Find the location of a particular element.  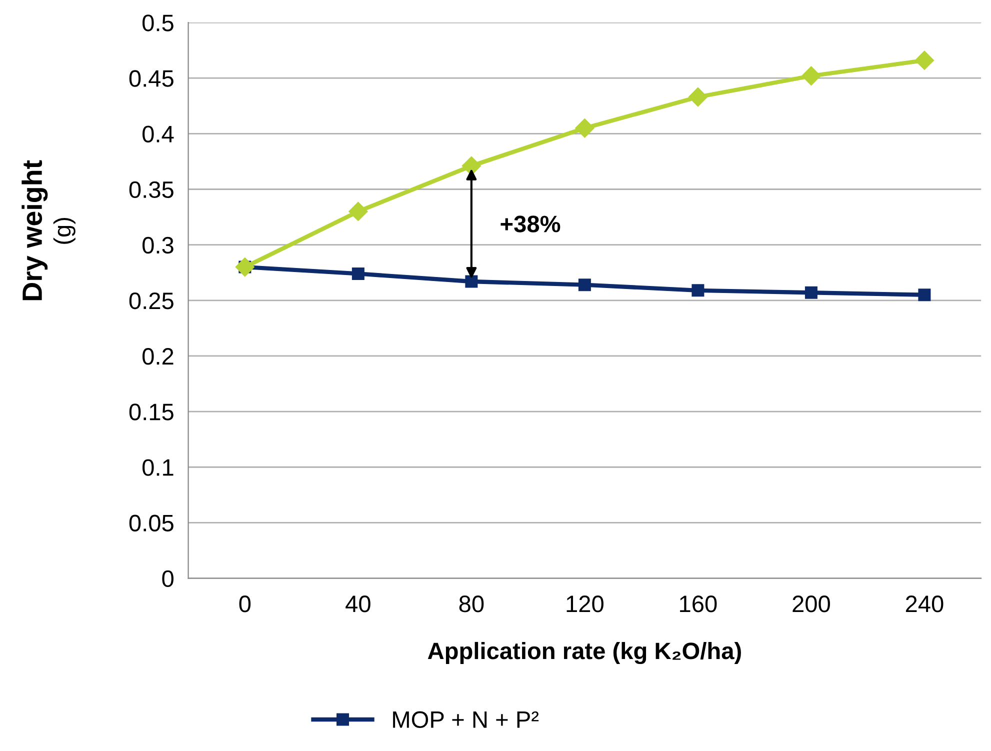

y-tick-label: 0.1 is located at coordinates (158, 467).